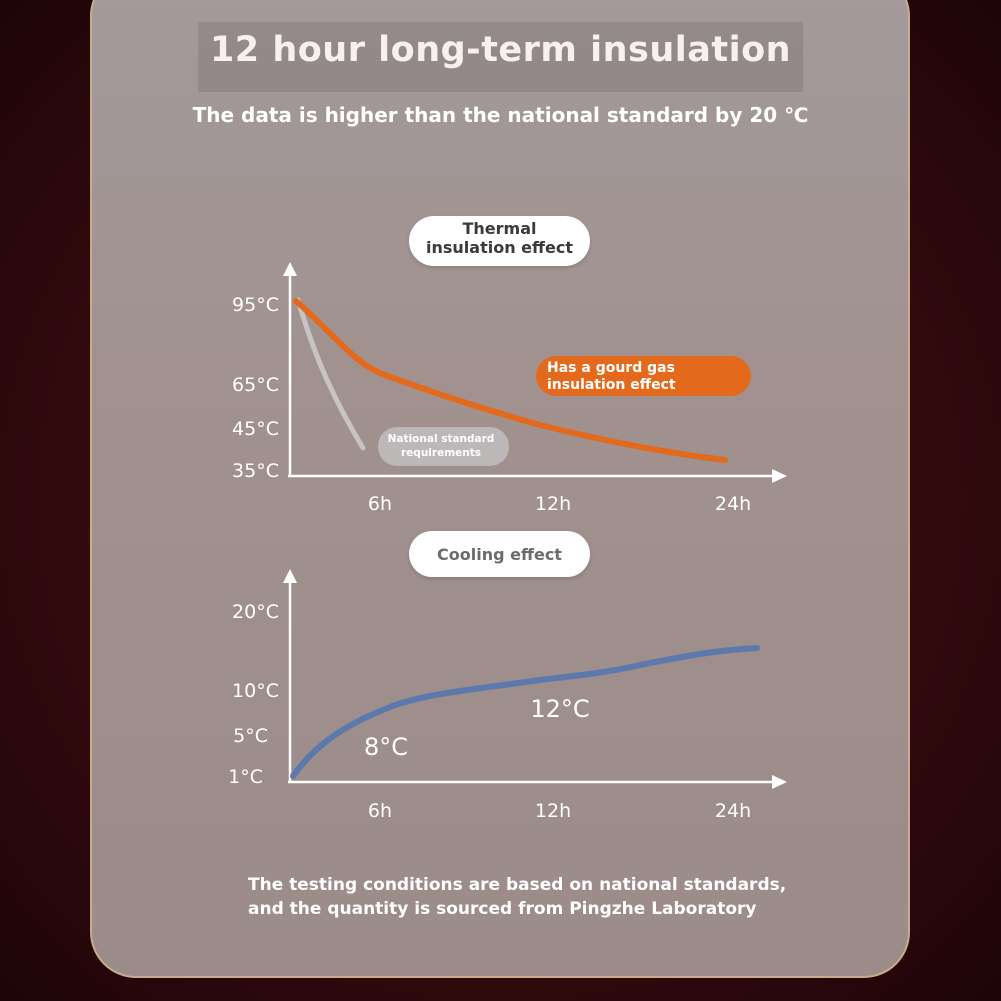 Image resolution: width=1001 pixels, height=1001 pixels. I want to click on cooling-annotation-8c: 8°C, so click(386, 747).